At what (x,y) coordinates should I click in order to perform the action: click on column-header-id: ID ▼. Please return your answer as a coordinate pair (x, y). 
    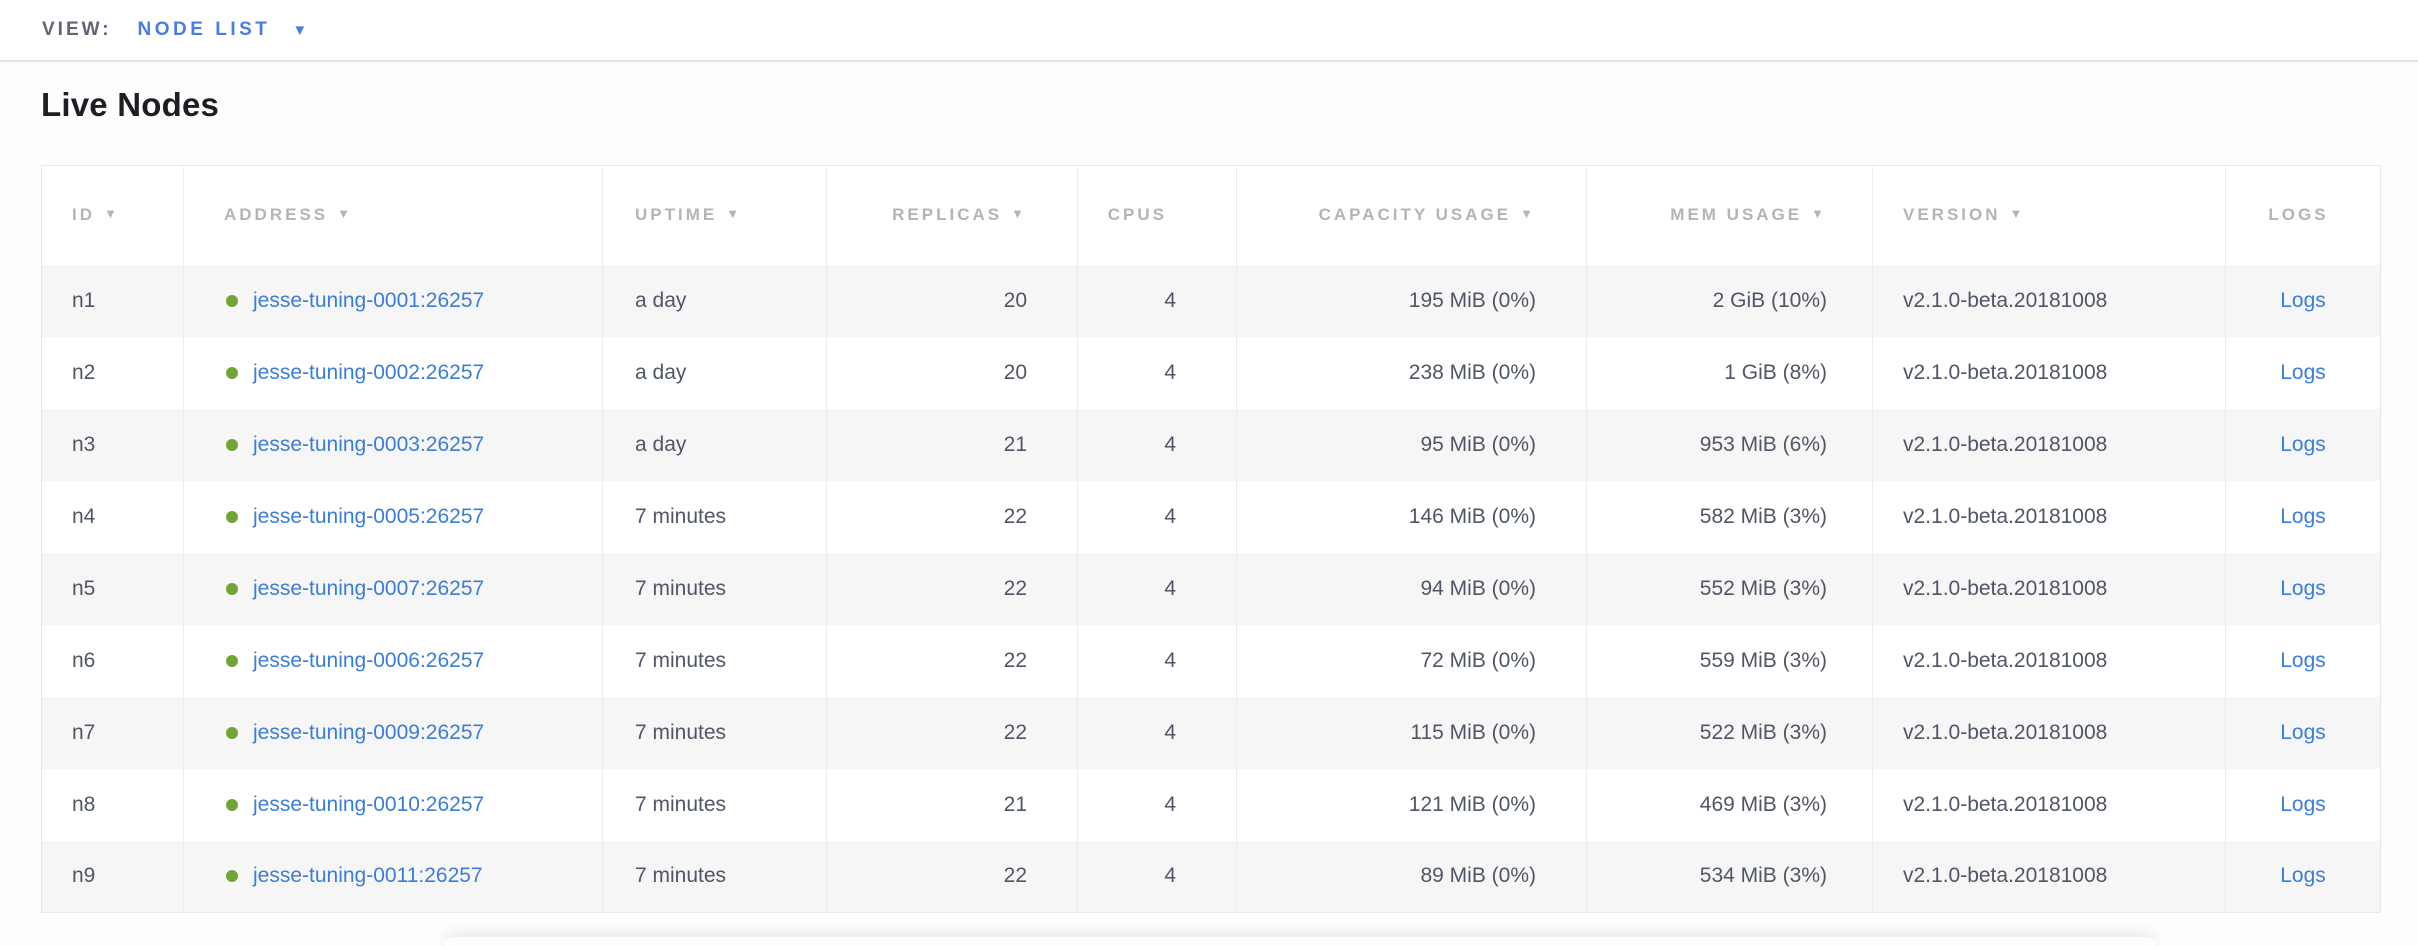
    Looking at the image, I should click on (112, 215).